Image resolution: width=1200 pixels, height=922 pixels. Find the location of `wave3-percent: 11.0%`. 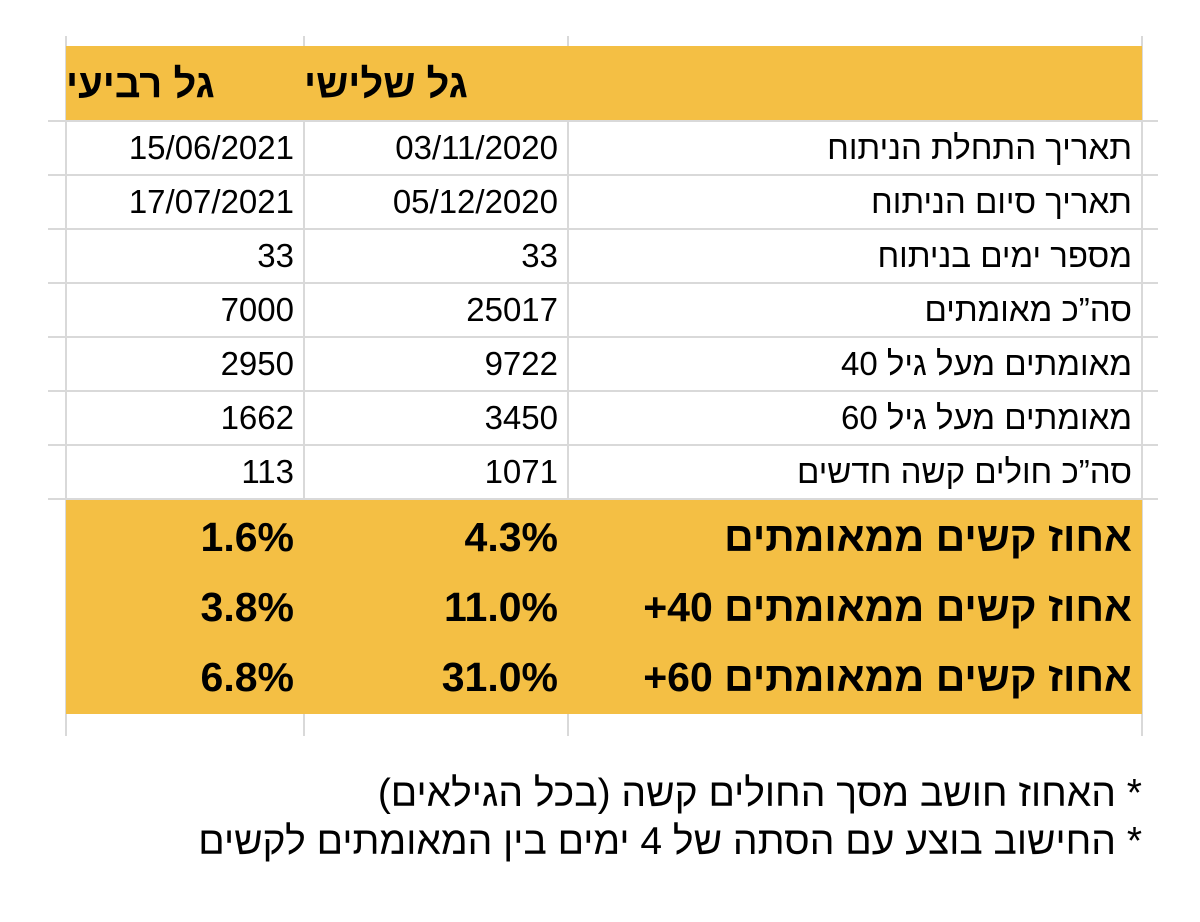

wave3-percent: 11.0% is located at coordinates (501, 606).